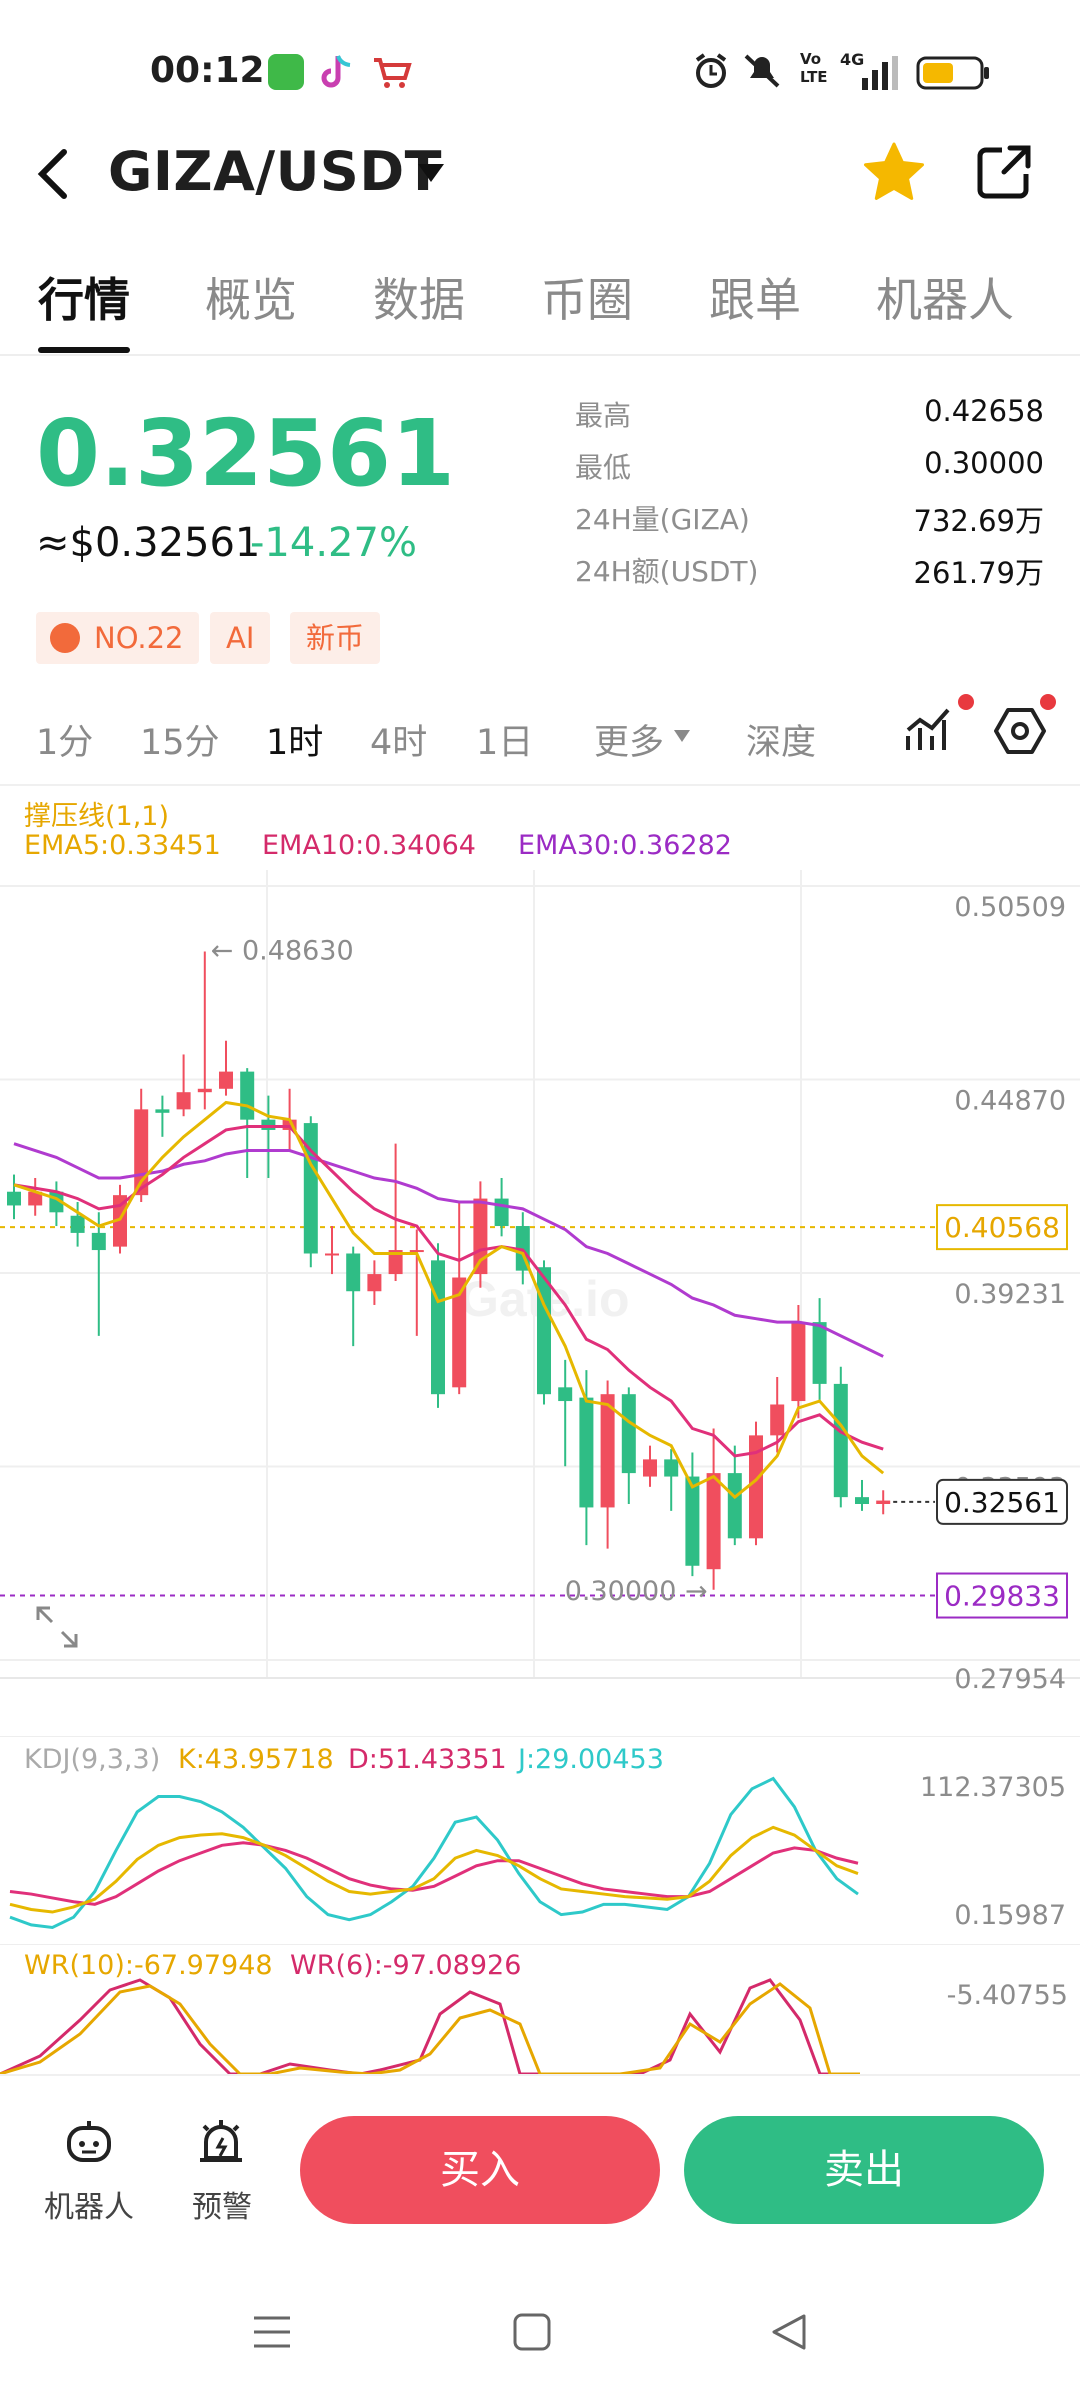  I want to click on ema5-label: EMA5:0.33451, so click(122, 845).